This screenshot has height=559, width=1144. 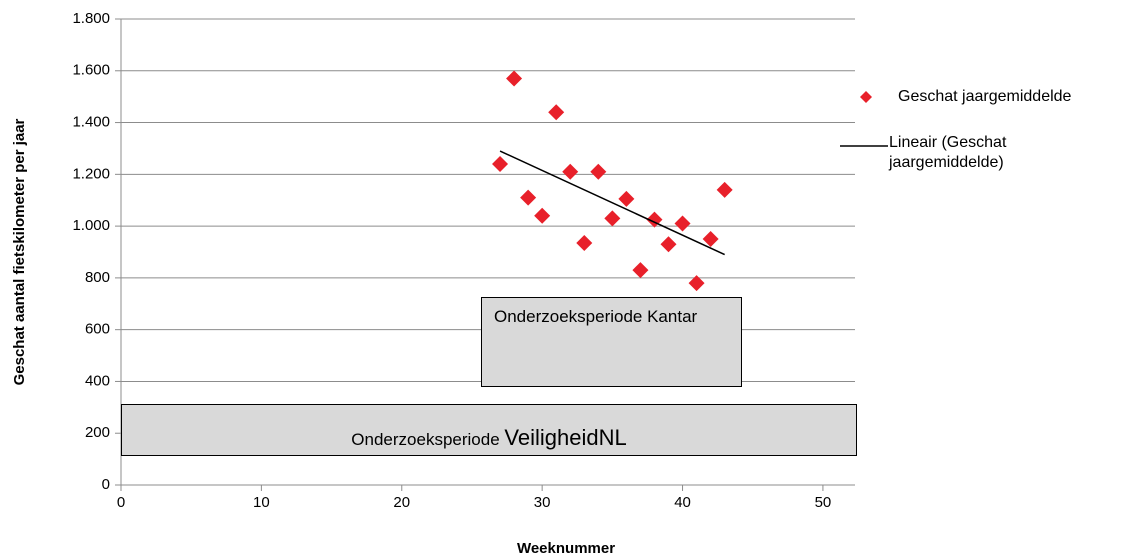 What do you see at coordinates (948, 152) in the screenshot?
I see `legend-label: Lineair (Geschat jaargemiddelde)` at bounding box center [948, 152].